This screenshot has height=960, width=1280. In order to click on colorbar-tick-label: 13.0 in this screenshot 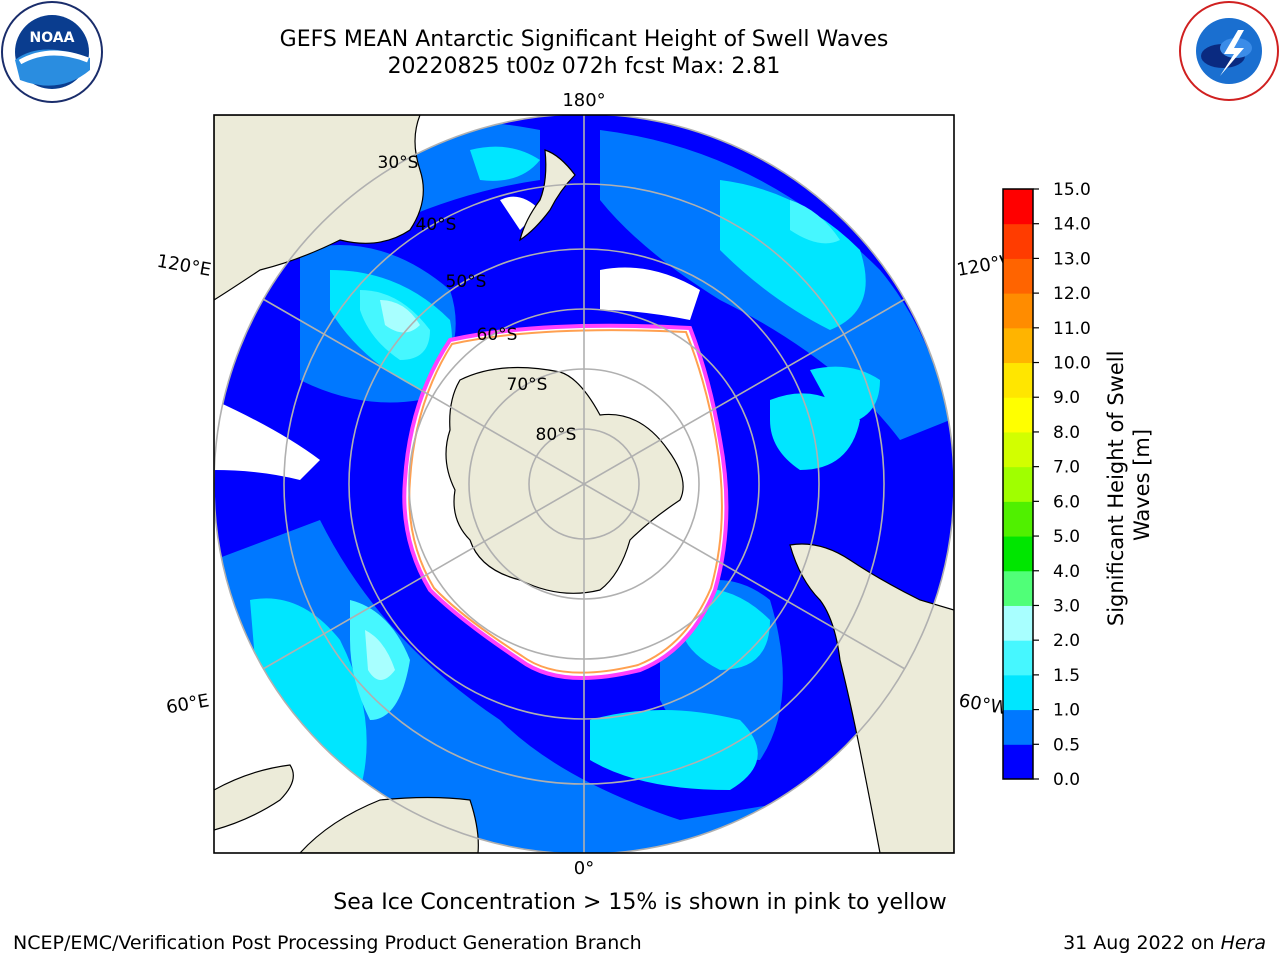, I will do `click(1072, 259)`.